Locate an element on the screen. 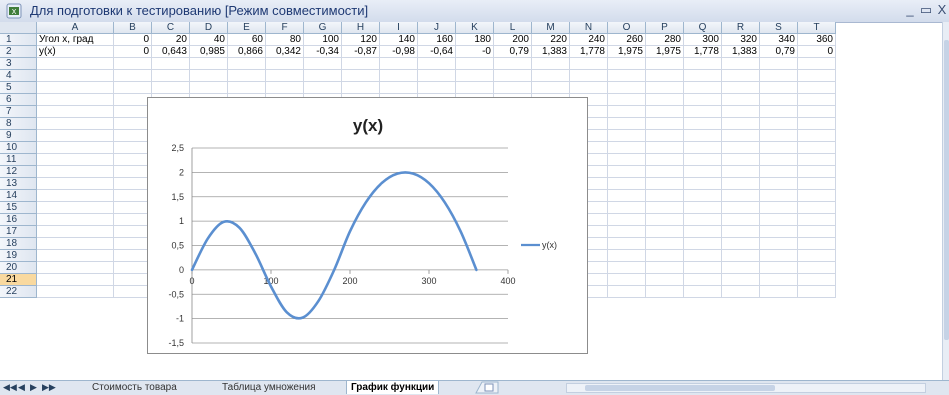 The height and width of the screenshot is (395, 949). excel-app-icon: X is located at coordinates (14, 11).